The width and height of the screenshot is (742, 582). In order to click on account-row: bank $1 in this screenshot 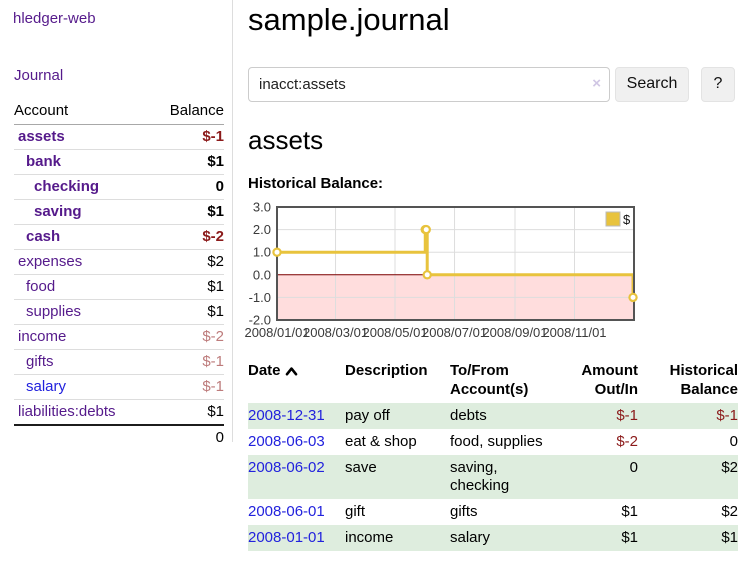, I will do `click(119, 162)`.